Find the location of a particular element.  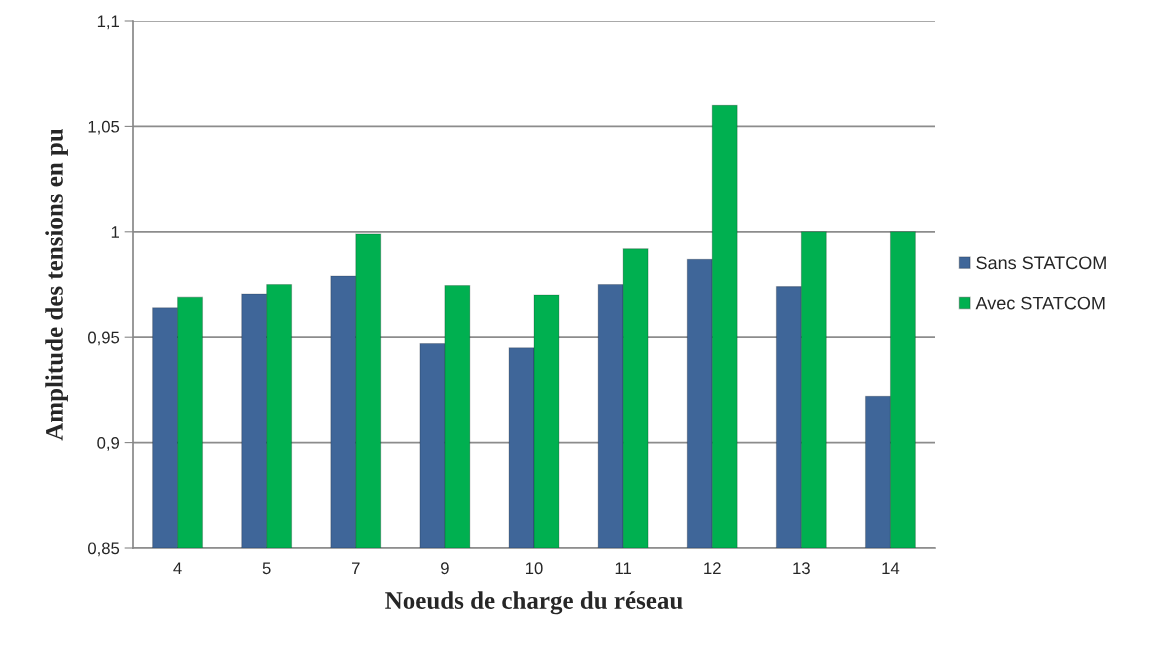

legend-label: Sans STATCOM is located at coordinates (1041, 263).